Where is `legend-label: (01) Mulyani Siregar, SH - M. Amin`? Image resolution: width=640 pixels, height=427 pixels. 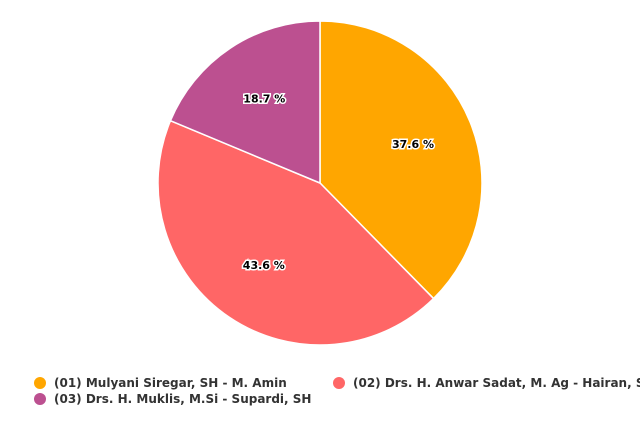 legend-label: (01) Mulyani Siregar, SH - M. Amin is located at coordinates (170, 383).